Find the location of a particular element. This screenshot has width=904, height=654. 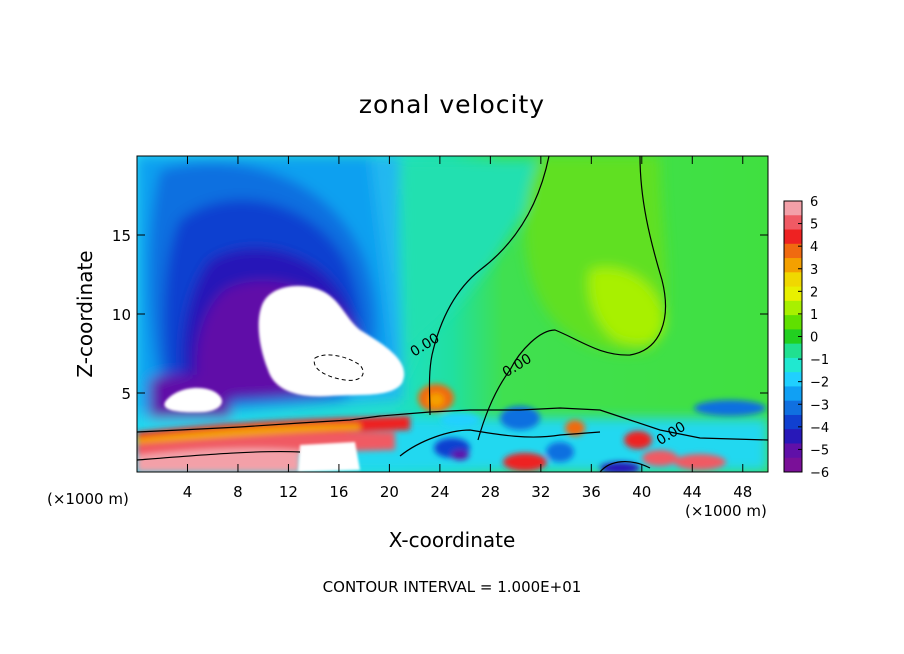

colorbar-label: 3 is located at coordinates (814, 270).